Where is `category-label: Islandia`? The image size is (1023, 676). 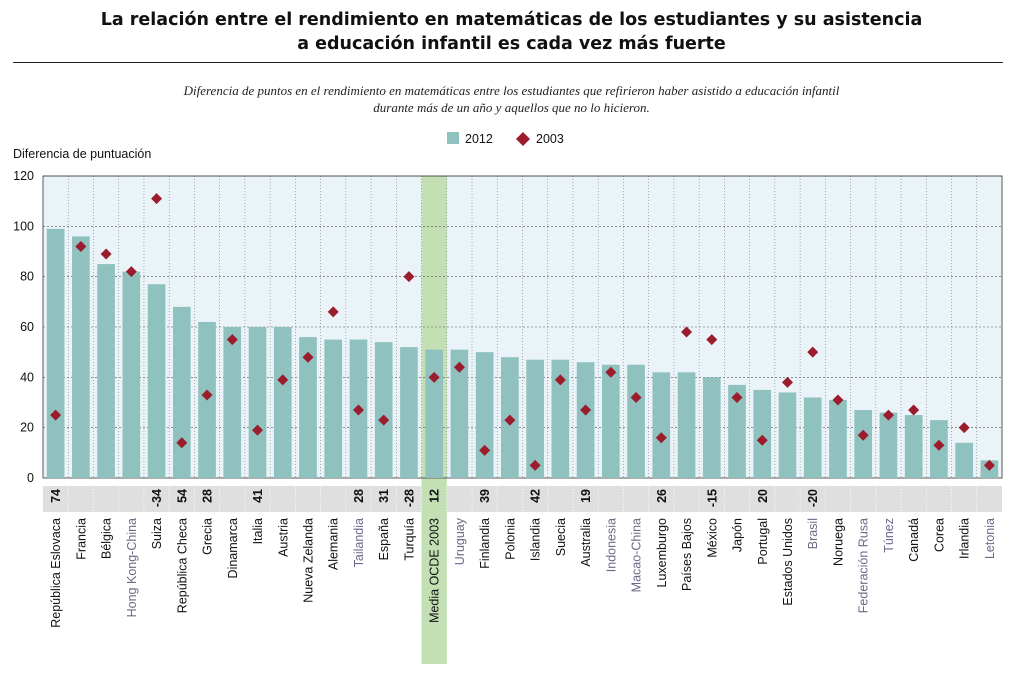
category-label: Islandia is located at coordinates (536, 539).